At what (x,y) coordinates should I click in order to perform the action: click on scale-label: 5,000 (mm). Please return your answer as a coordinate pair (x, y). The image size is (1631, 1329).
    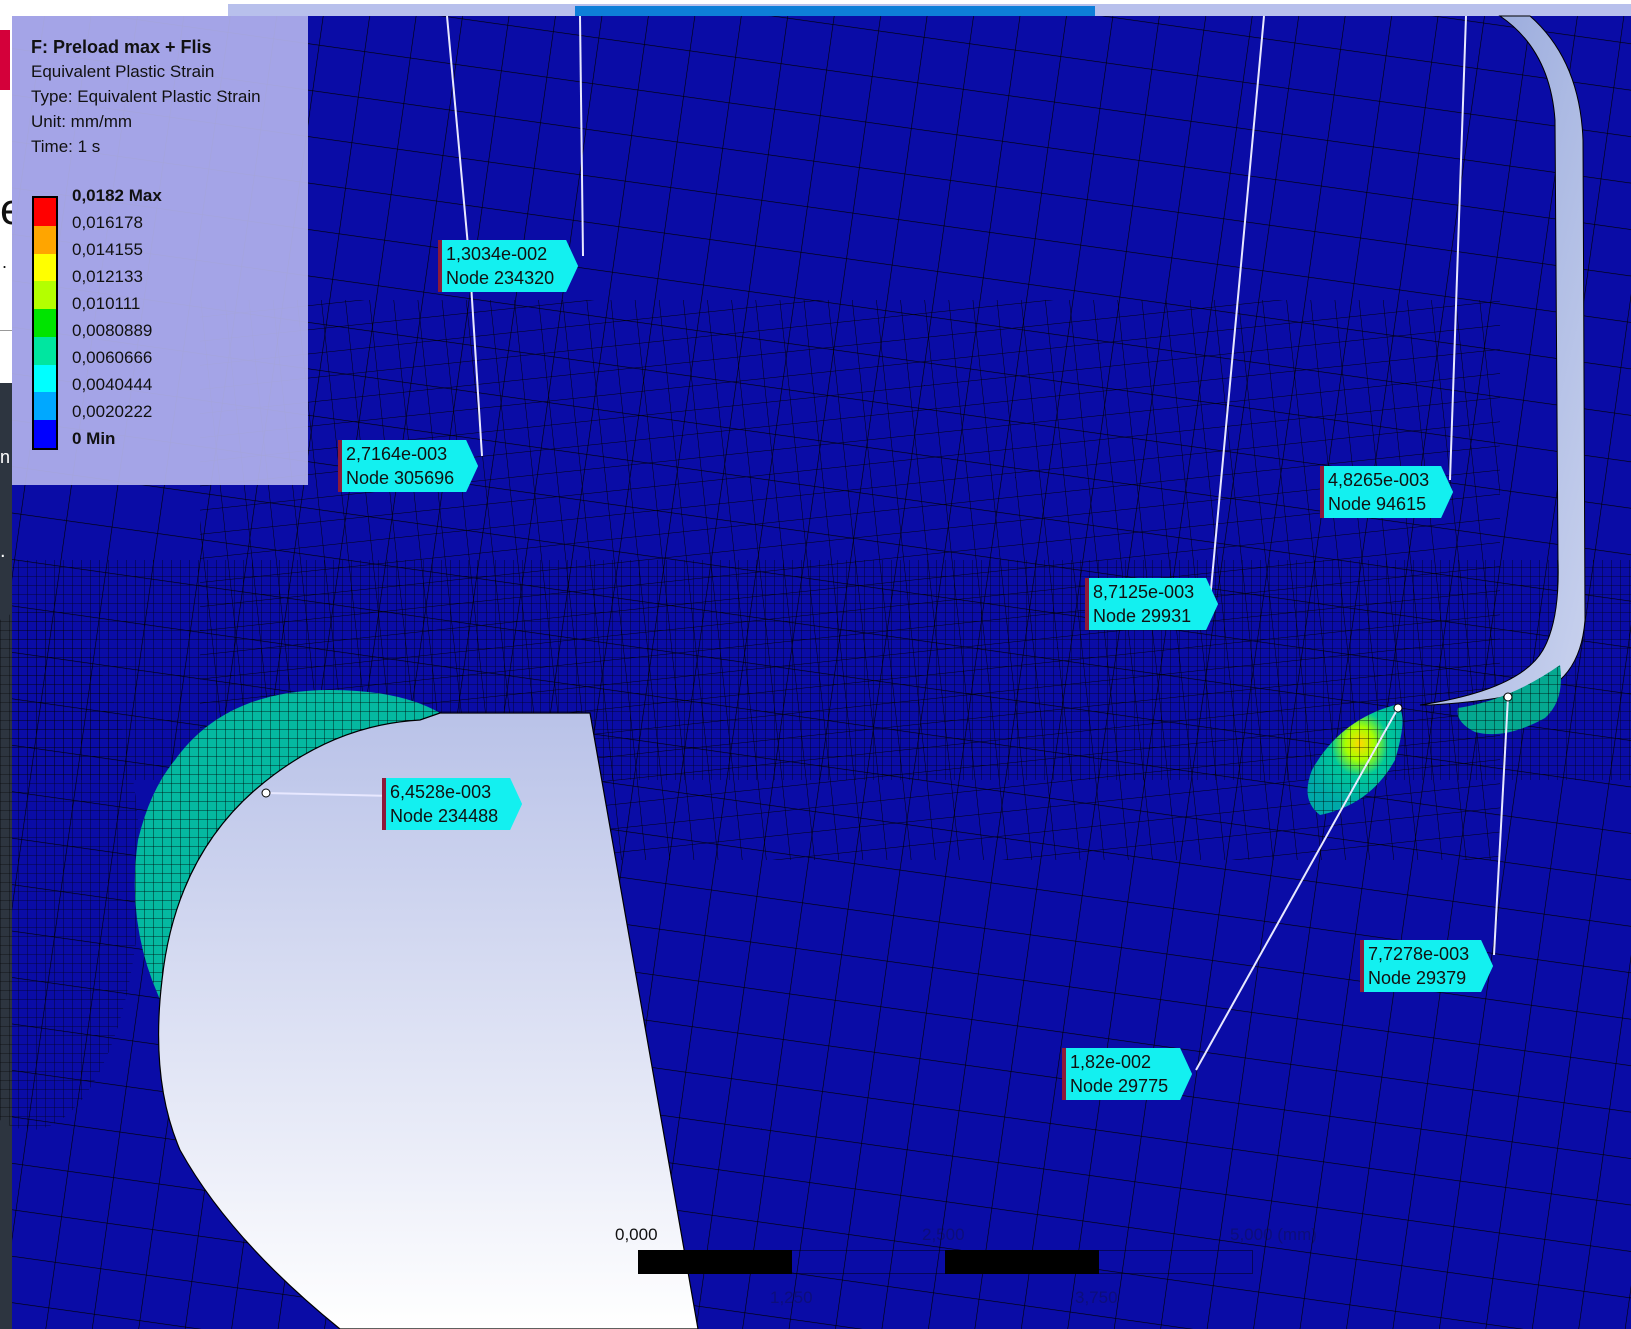
    Looking at the image, I should click on (1273, 1234).